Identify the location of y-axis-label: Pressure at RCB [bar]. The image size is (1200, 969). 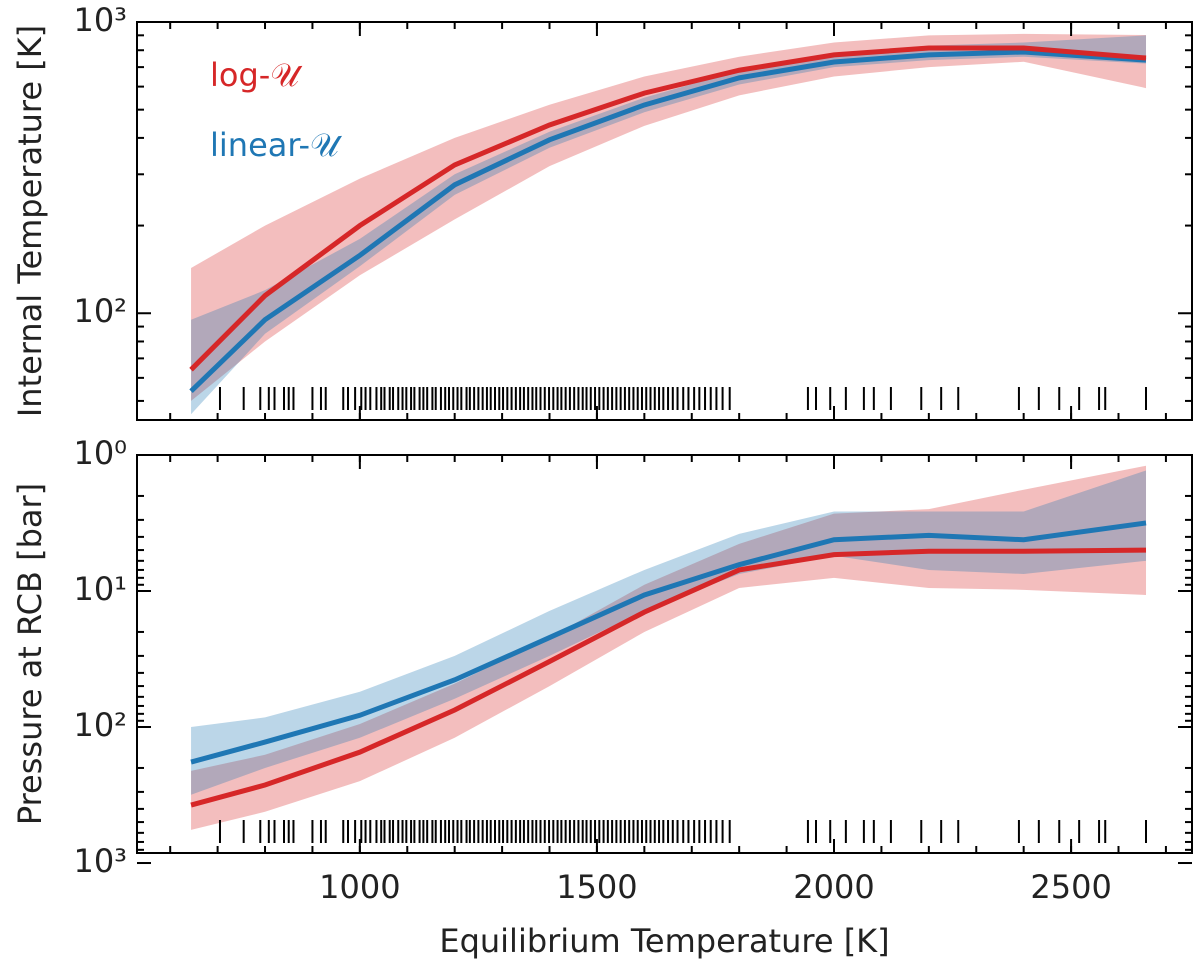
(30, 654).